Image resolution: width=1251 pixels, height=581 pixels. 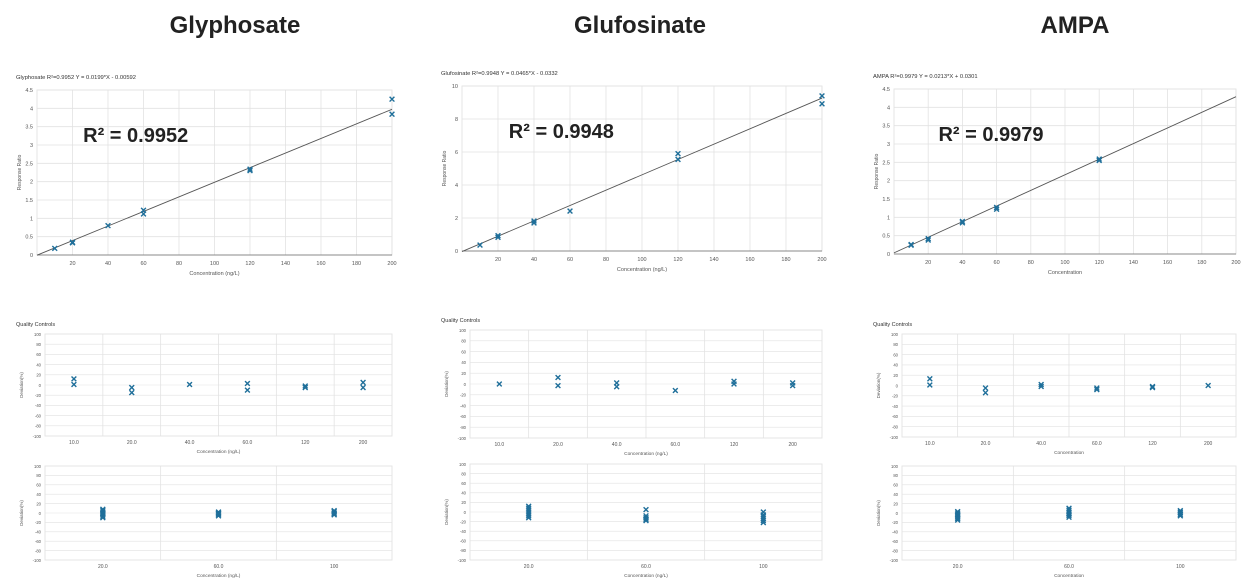 I want to click on y-tick-label: 60, so click(x=38, y=354).